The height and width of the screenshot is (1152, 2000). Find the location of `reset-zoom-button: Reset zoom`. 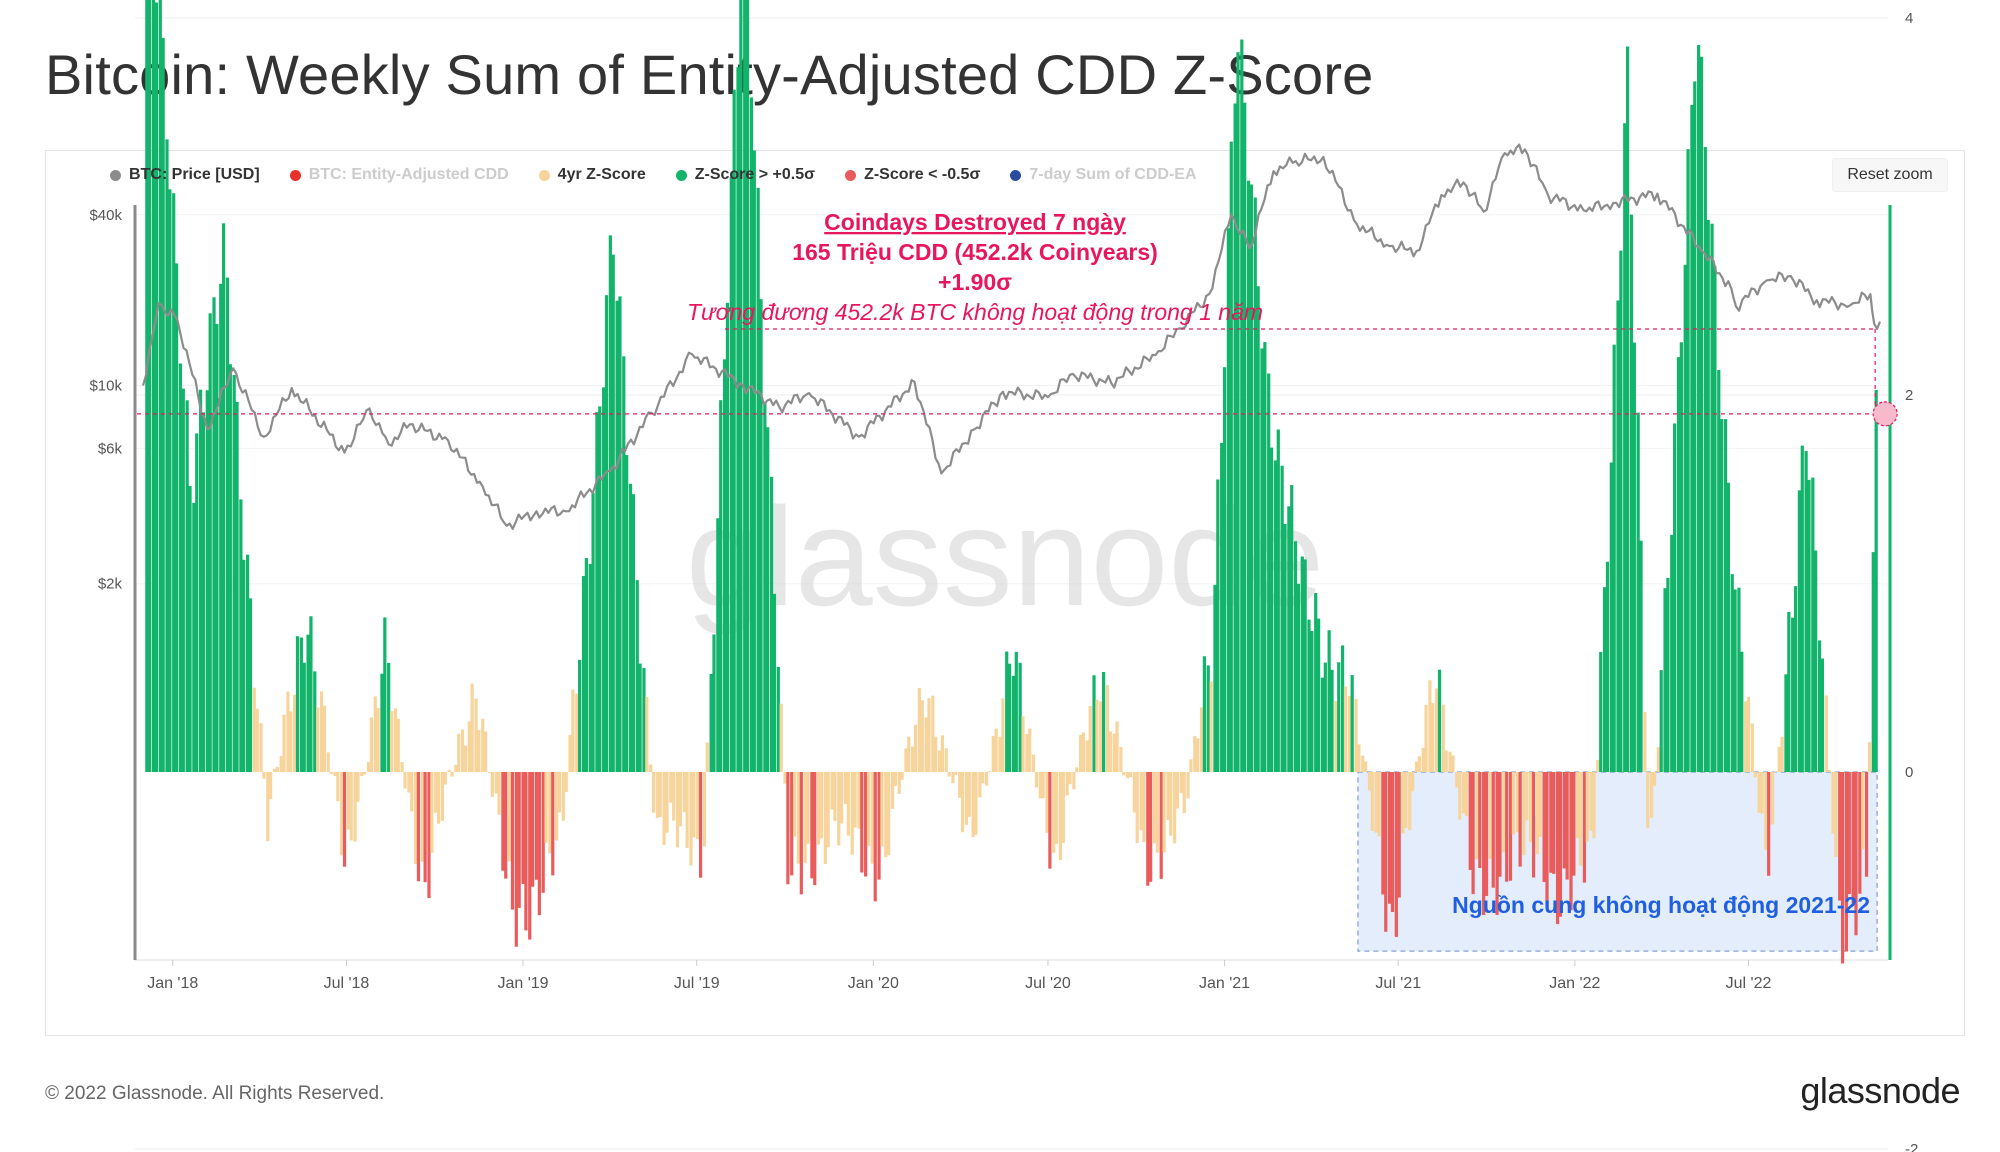

reset-zoom-button: Reset zoom is located at coordinates (1890, 175).